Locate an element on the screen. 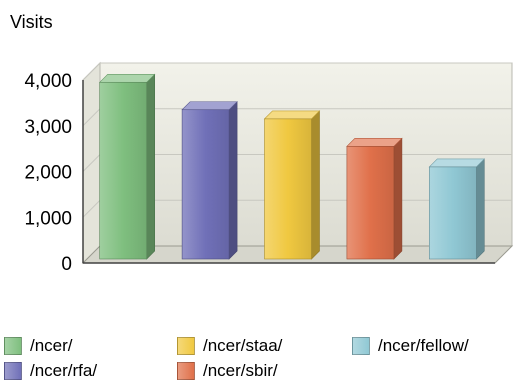  legend-item: /ncer/ is located at coordinates (38, 346).